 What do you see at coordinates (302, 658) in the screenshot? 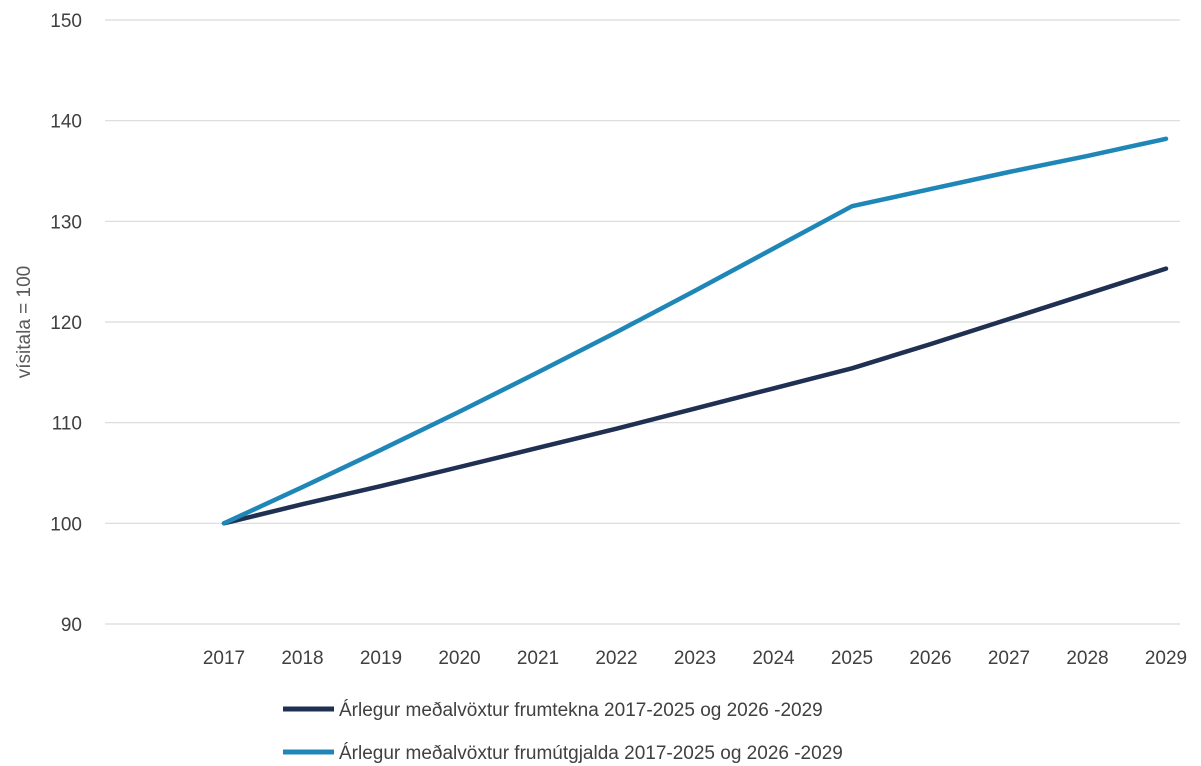
I see `x-tick-label: 2018` at bounding box center [302, 658].